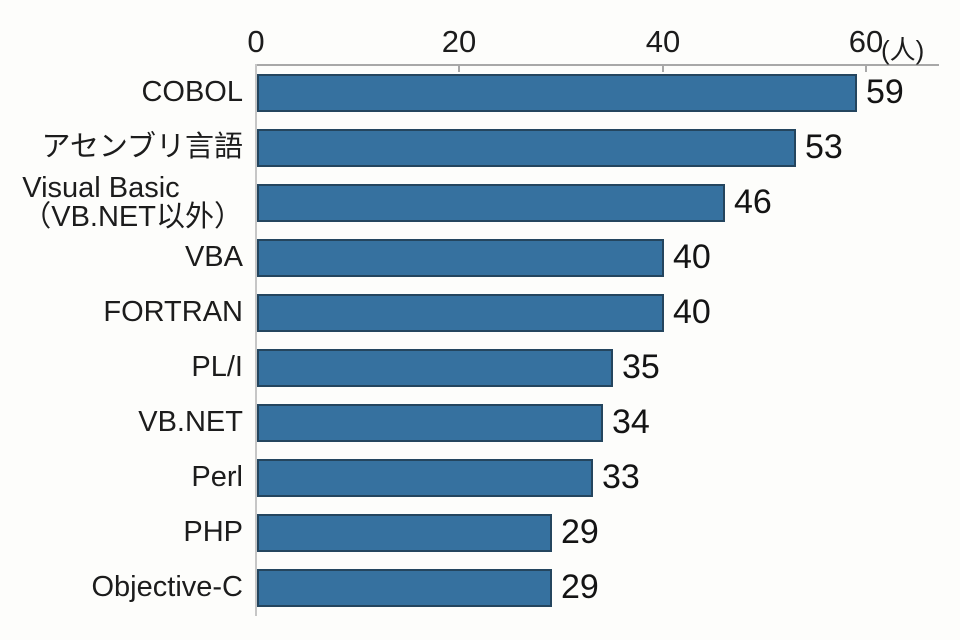 Image resolution: width=960 pixels, height=640 pixels. I want to click on category-label-cell: Perl, so click(128, 477).